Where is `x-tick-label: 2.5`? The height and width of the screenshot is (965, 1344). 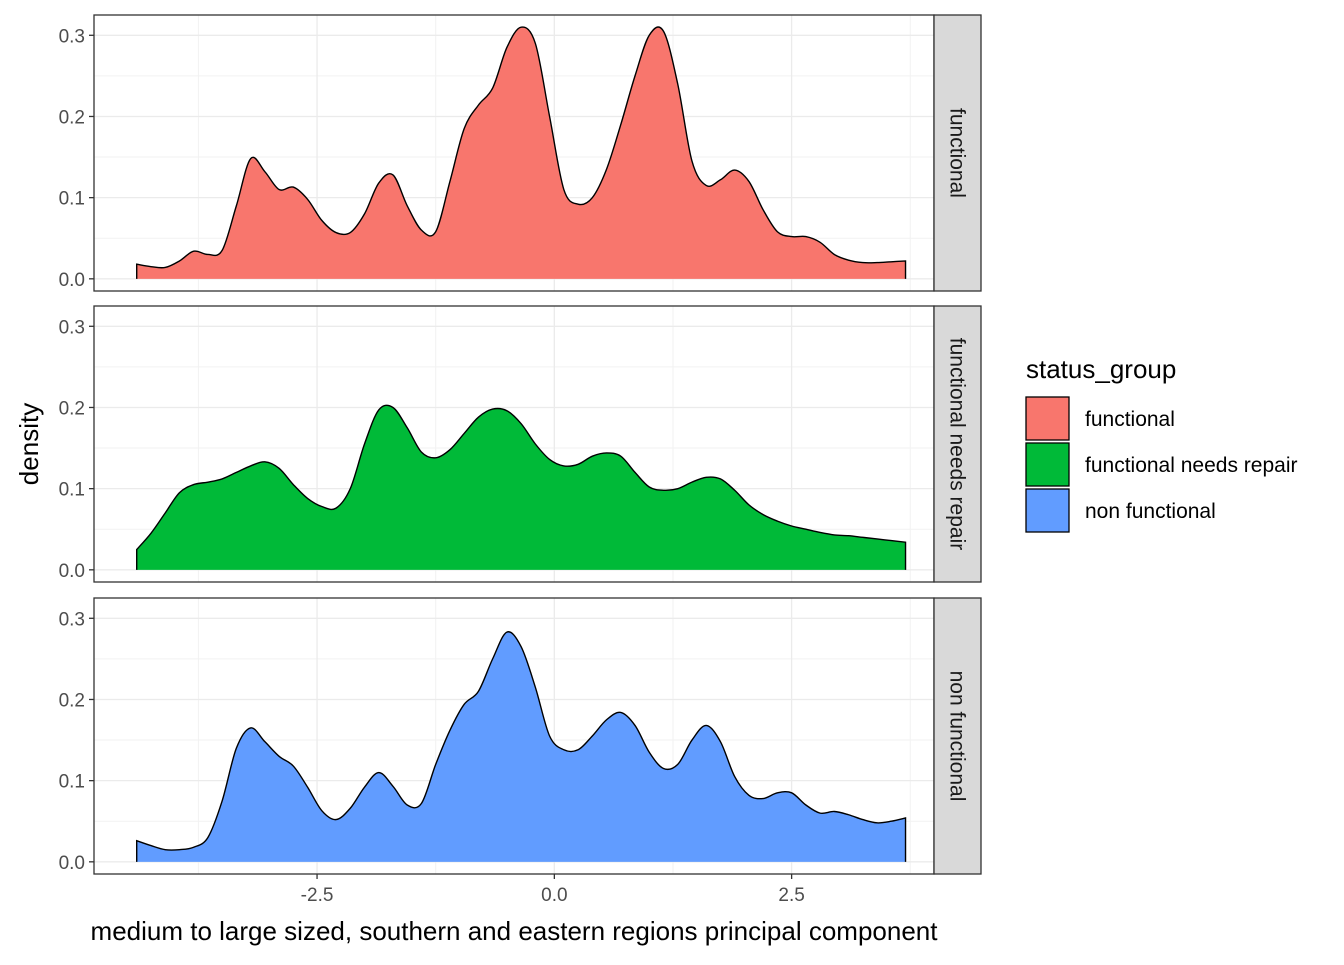
x-tick-label: 2.5 is located at coordinates (791, 895).